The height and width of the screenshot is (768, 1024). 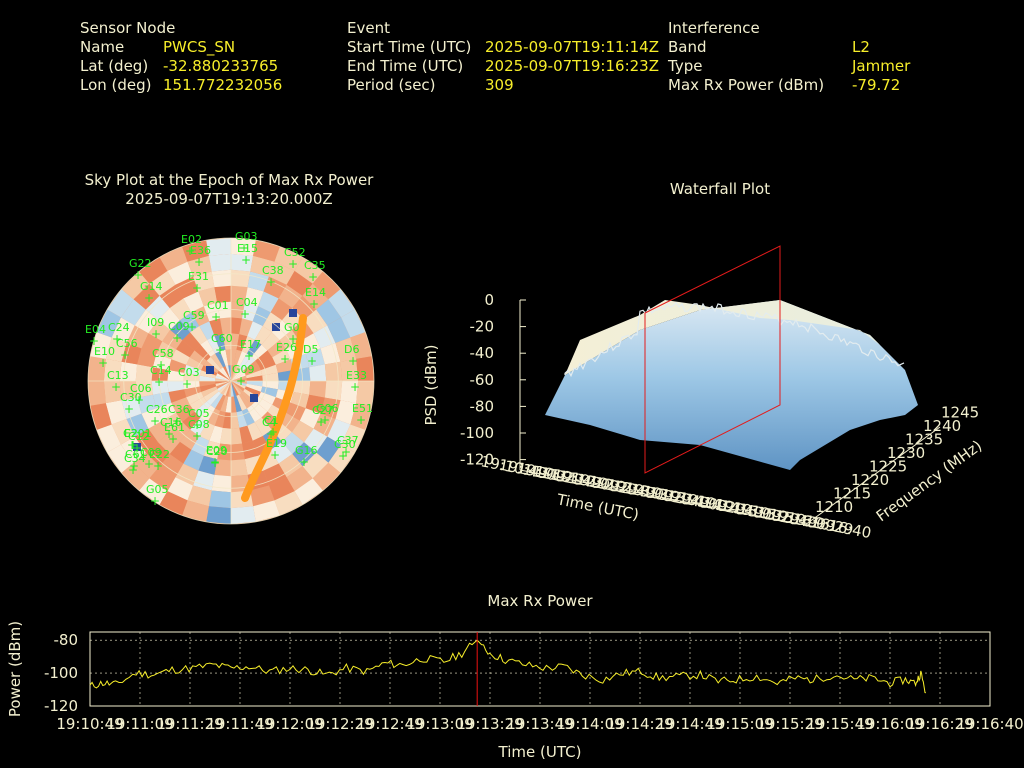 I want to click on z-tick-label: -120, so click(x=477, y=460).